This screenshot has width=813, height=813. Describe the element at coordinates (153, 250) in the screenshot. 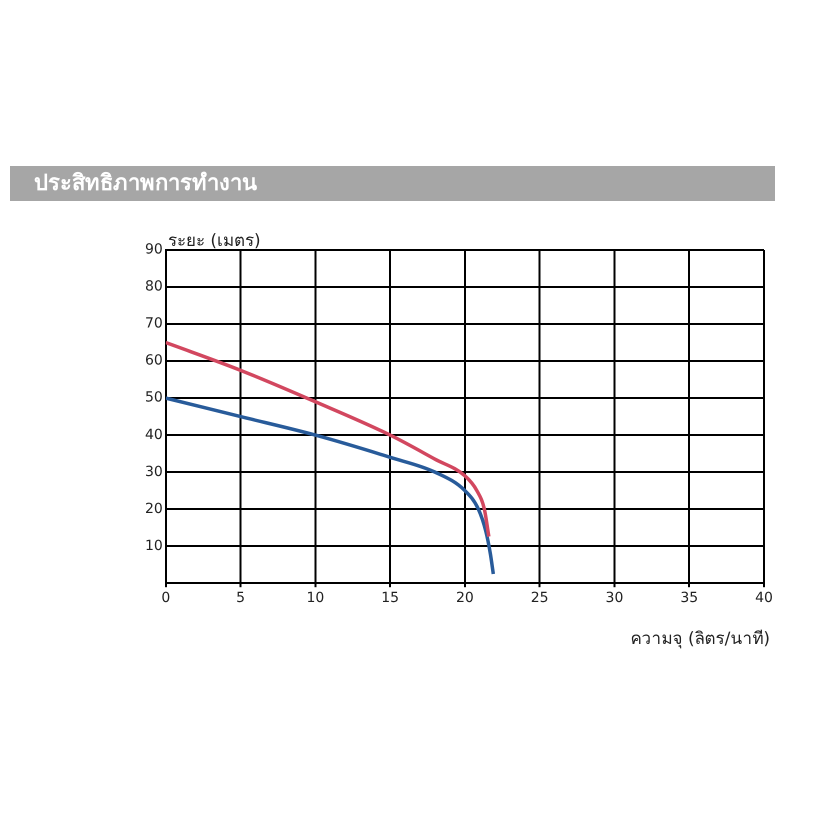

I see `y-tick-label: 90` at that location.